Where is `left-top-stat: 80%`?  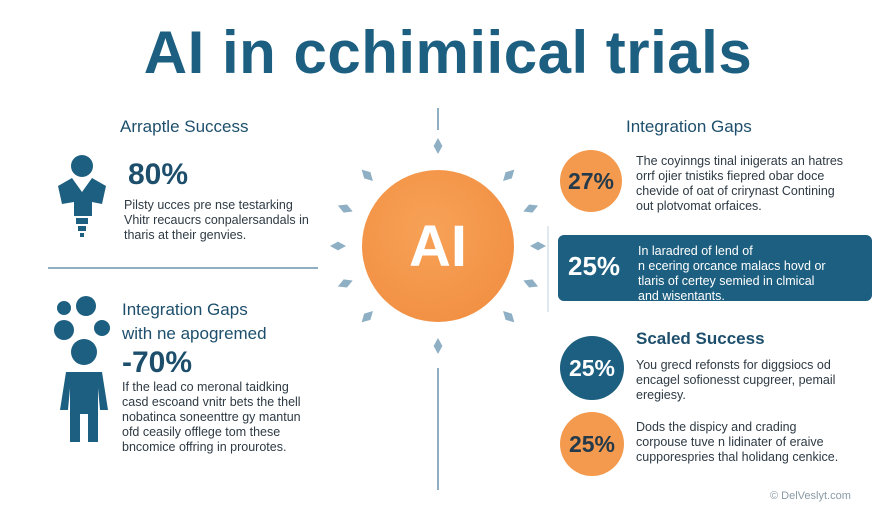 left-top-stat: 80% is located at coordinates (158, 174).